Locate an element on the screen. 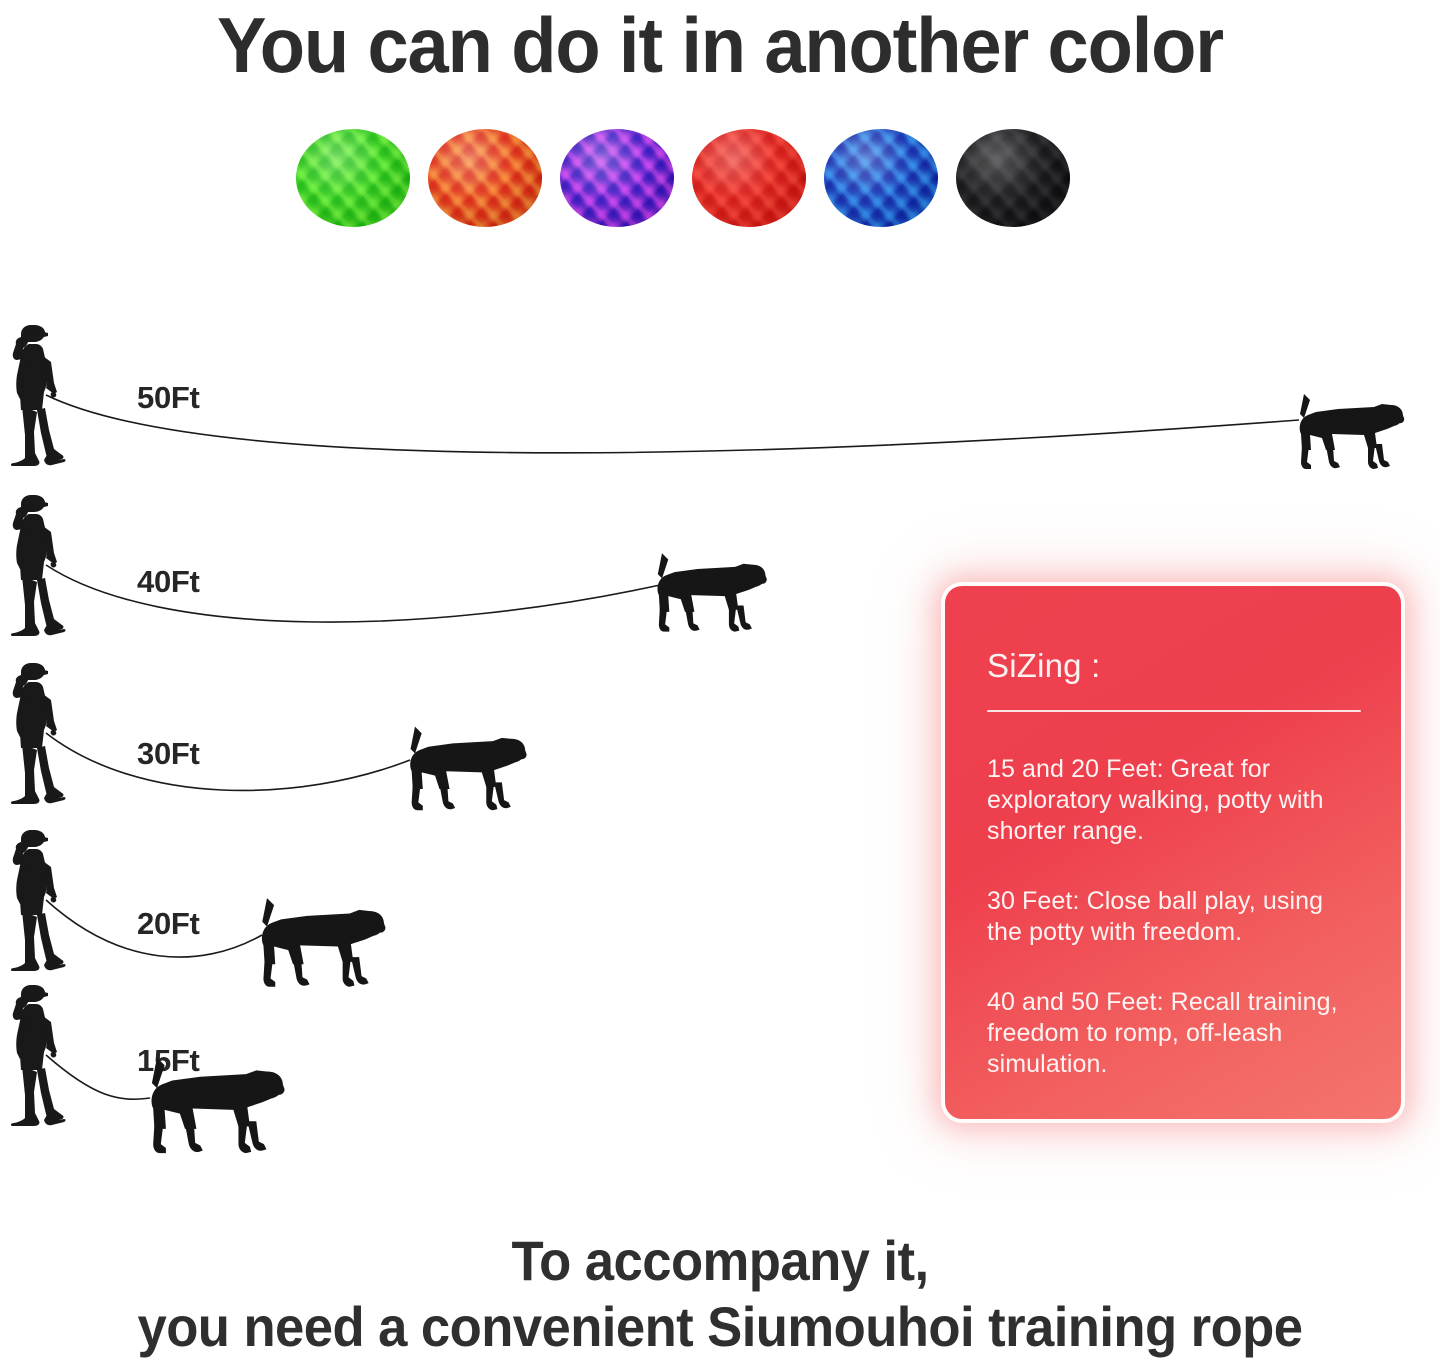  length-label-30ft: 30Ft is located at coordinates (168, 753).